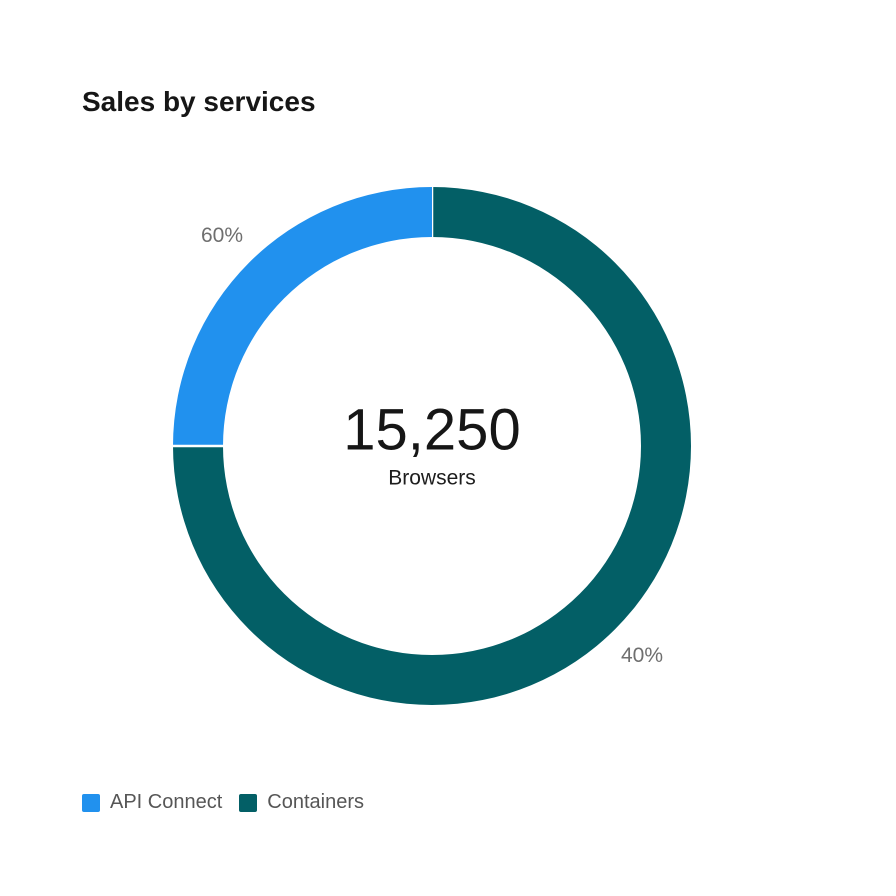  I want to click on donut-center: 15,250 Browsers, so click(432, 444).